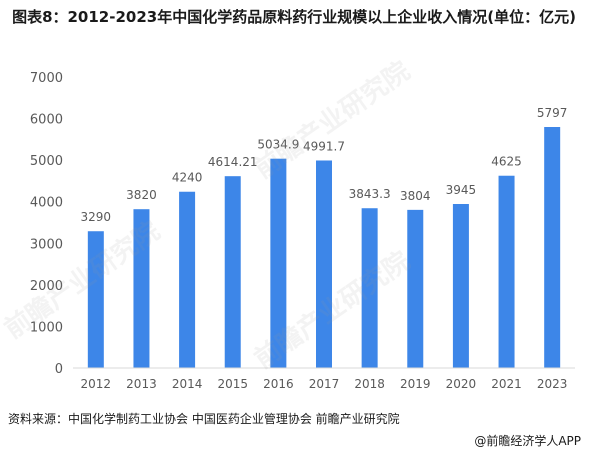 This screenshot has width=589, height=453. I want to click on y-tick-label: 5000, so click(46, 161).